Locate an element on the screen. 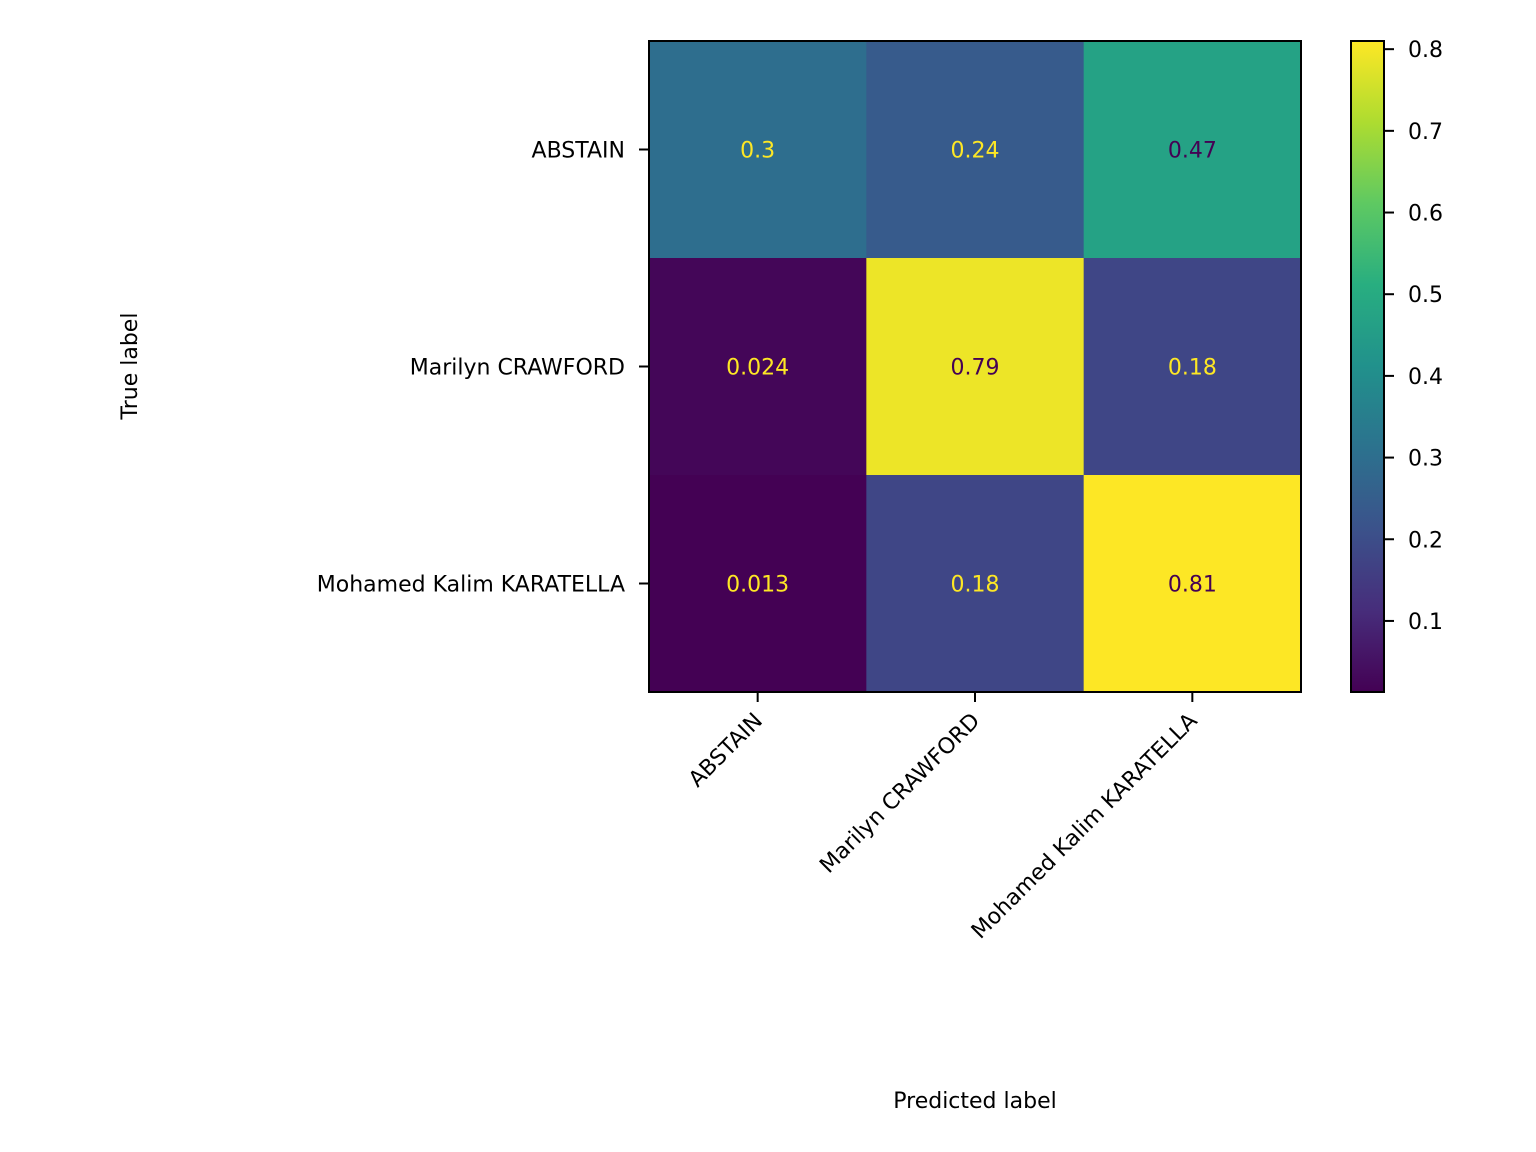  x-tick-label: ABSTAIN is located at coordinates (726, 751).